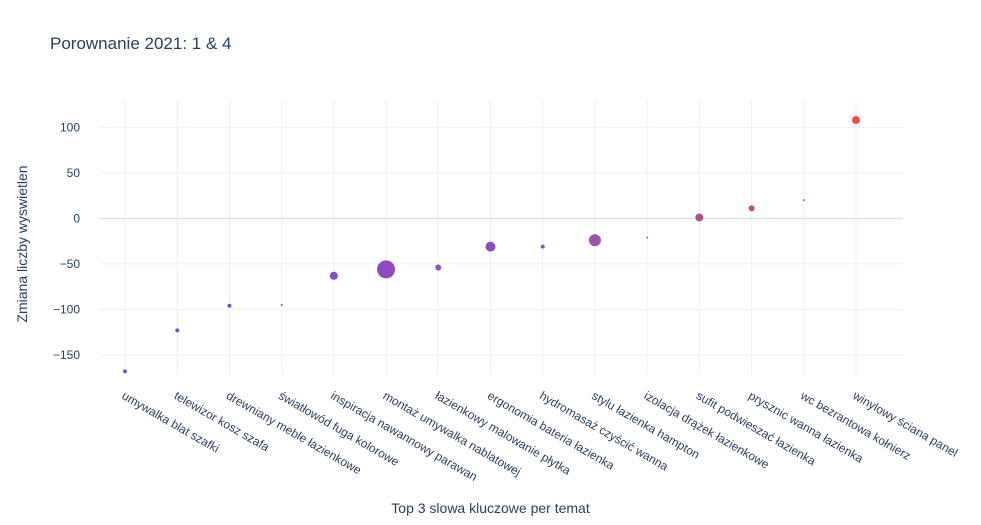  What do you see at coordinates (66, 241) in the screenshot?
I see `y-tick-labels: 100 50 0 −50 −100 −150` at bounding box center [66, 241].